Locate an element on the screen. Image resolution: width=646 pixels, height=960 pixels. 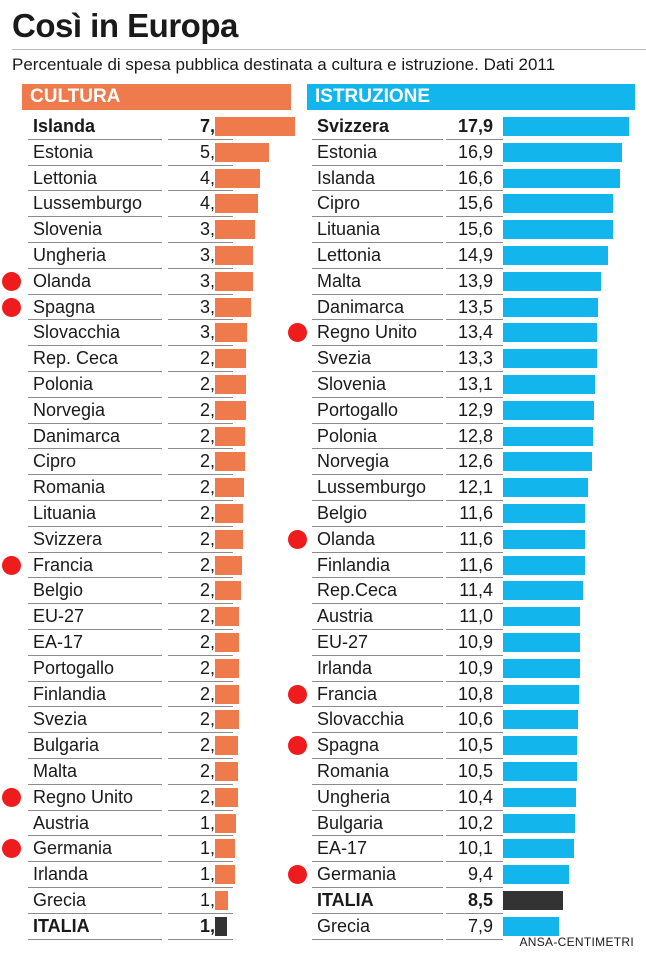
istruzione-country-label: Malta is located at coordinates (377, 282).